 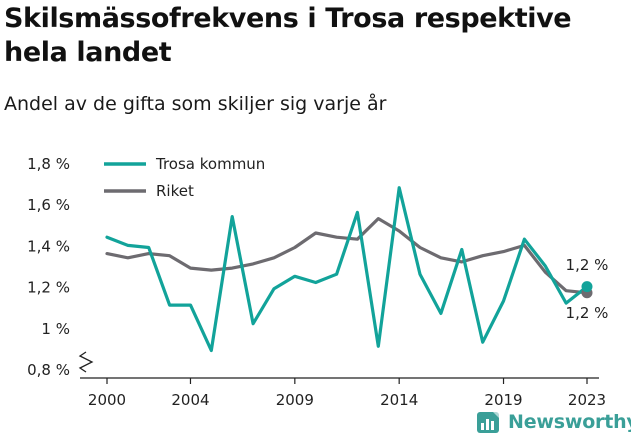 What do you see at coordinates (569, 422) in the screenshot?
I see `brand-name: Newsworthy` at bounding box center [569, 422].